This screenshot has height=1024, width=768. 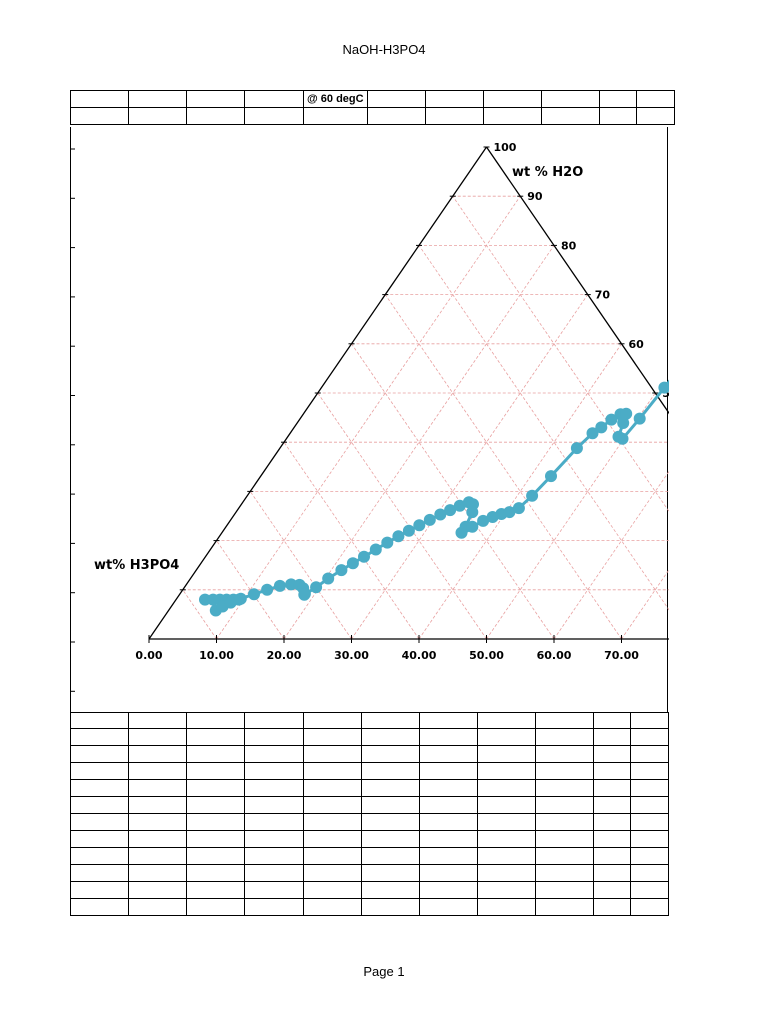 I want to click on page-footer: Page 1, so click(x=384, y=971).